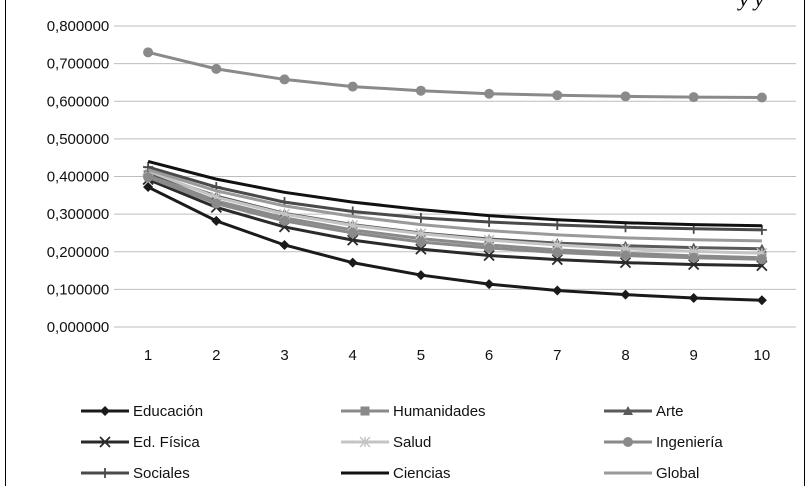 This screenshot has width=810, height=486. I want to click on series-ciencias, so click(454, 193).